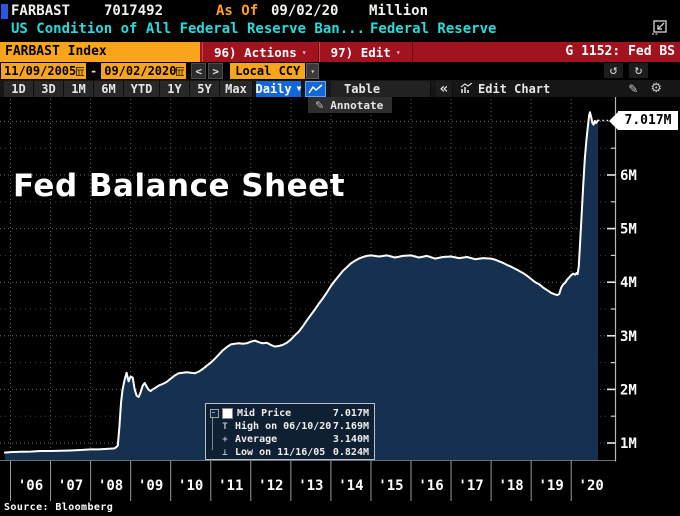 The image size is (680, 516). Describe the element at coordinates (656, 88) in the screenshot. I see `settings-gear-icon: ⚙` at that location.